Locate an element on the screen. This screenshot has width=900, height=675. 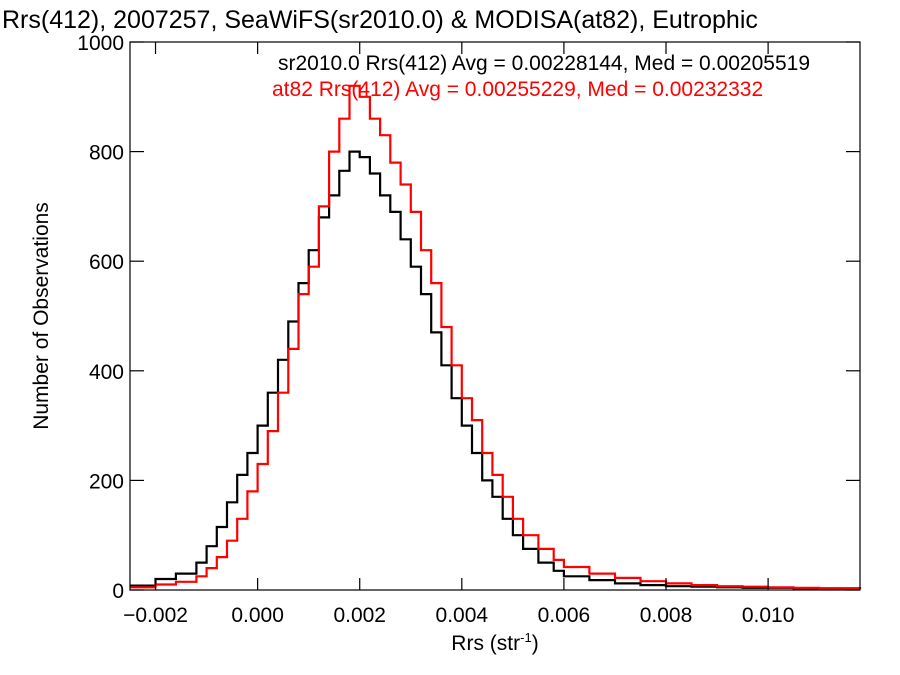
y-tick-label: 0 is located at coordinates (118, 591).